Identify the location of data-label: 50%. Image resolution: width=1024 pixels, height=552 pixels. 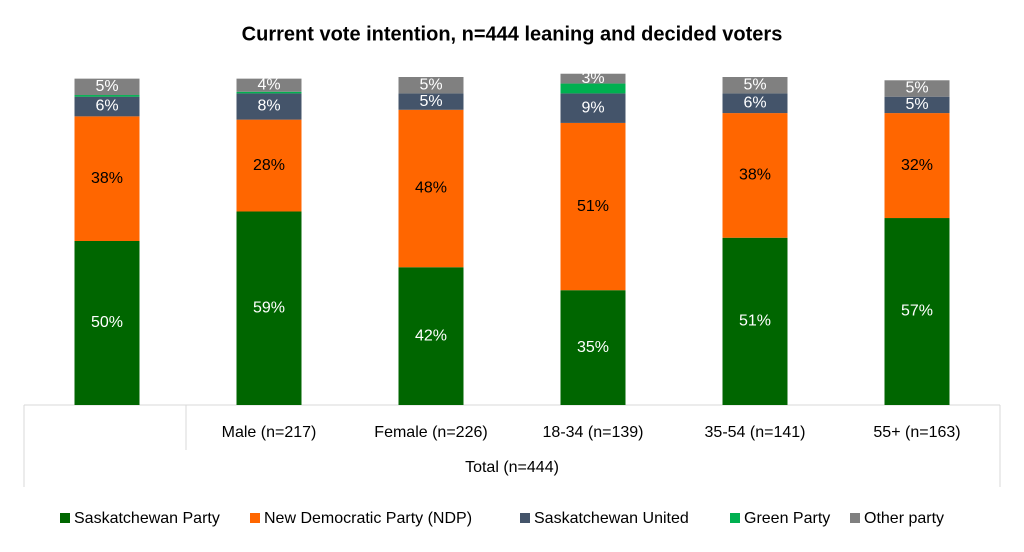
(107, 322).